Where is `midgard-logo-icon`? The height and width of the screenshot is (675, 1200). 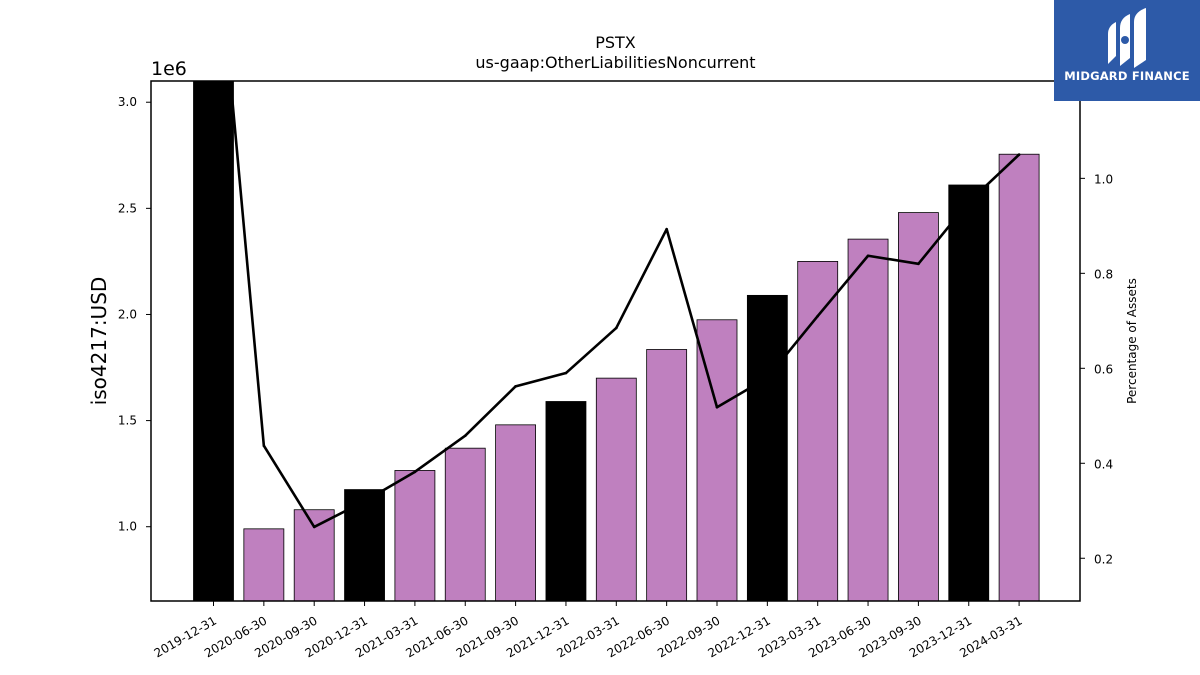
midgard-logo-icon is located at coordinates (1127, 38).